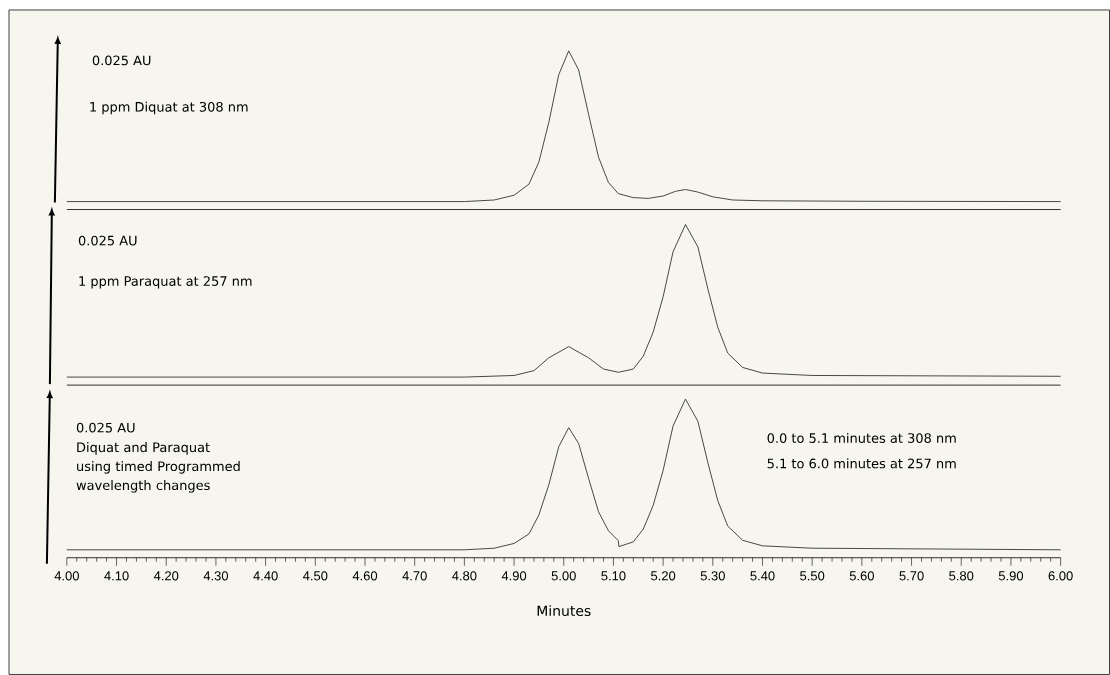 The height and width of the screenshot is (675, 1110). I want to click on x-tick-label: 4.90, so click(514, 576).